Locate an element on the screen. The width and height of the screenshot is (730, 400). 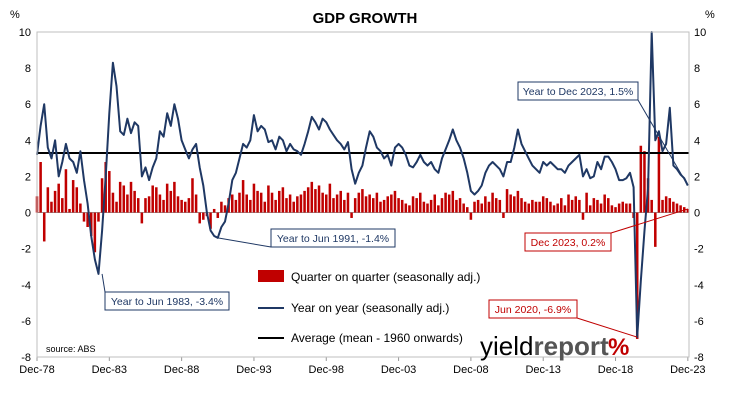
source-note: source: ABS is located at coordinates (71, 349).